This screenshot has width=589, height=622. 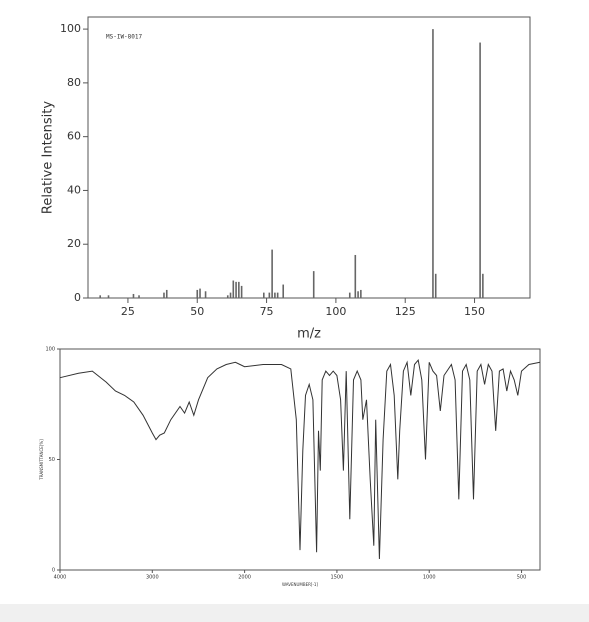 What do you see at coordinates (152, 578) in the screenshot?
I see `x-tick-label: 3000` at bounding box center [152, 578].